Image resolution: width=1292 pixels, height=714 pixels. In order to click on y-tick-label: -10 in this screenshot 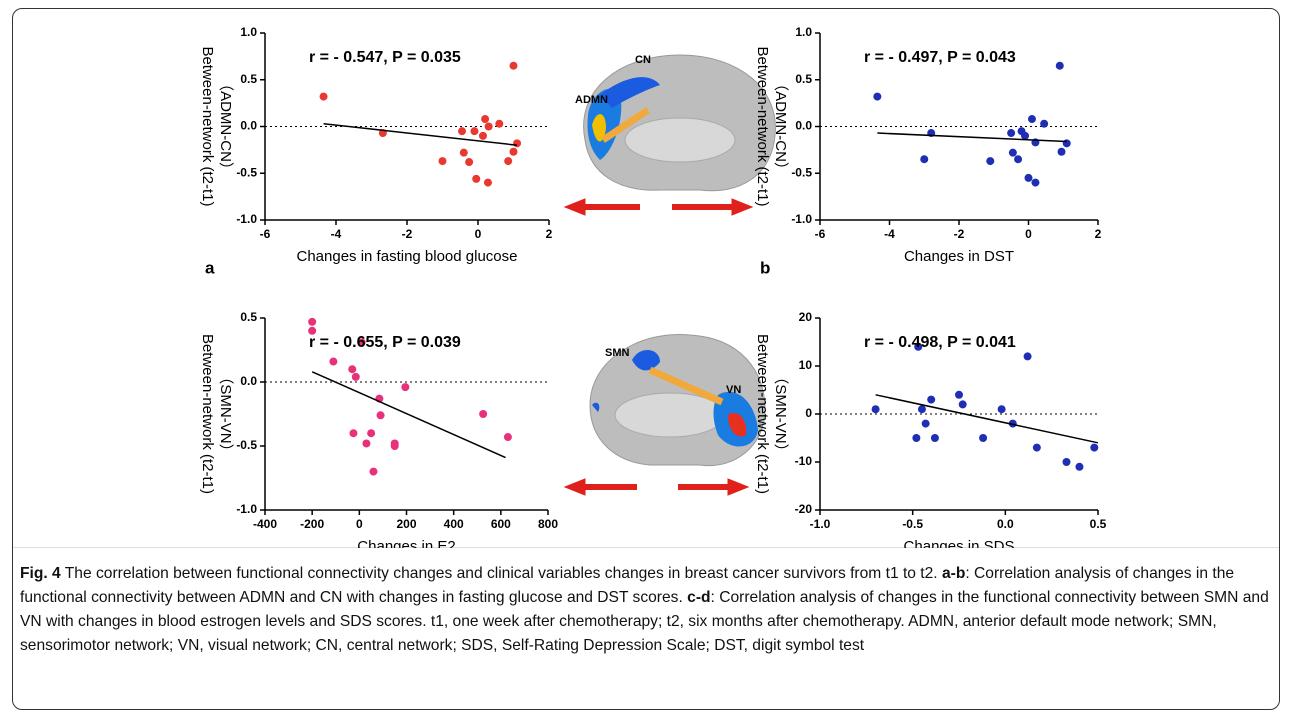, I will do `click(804, 461)`.